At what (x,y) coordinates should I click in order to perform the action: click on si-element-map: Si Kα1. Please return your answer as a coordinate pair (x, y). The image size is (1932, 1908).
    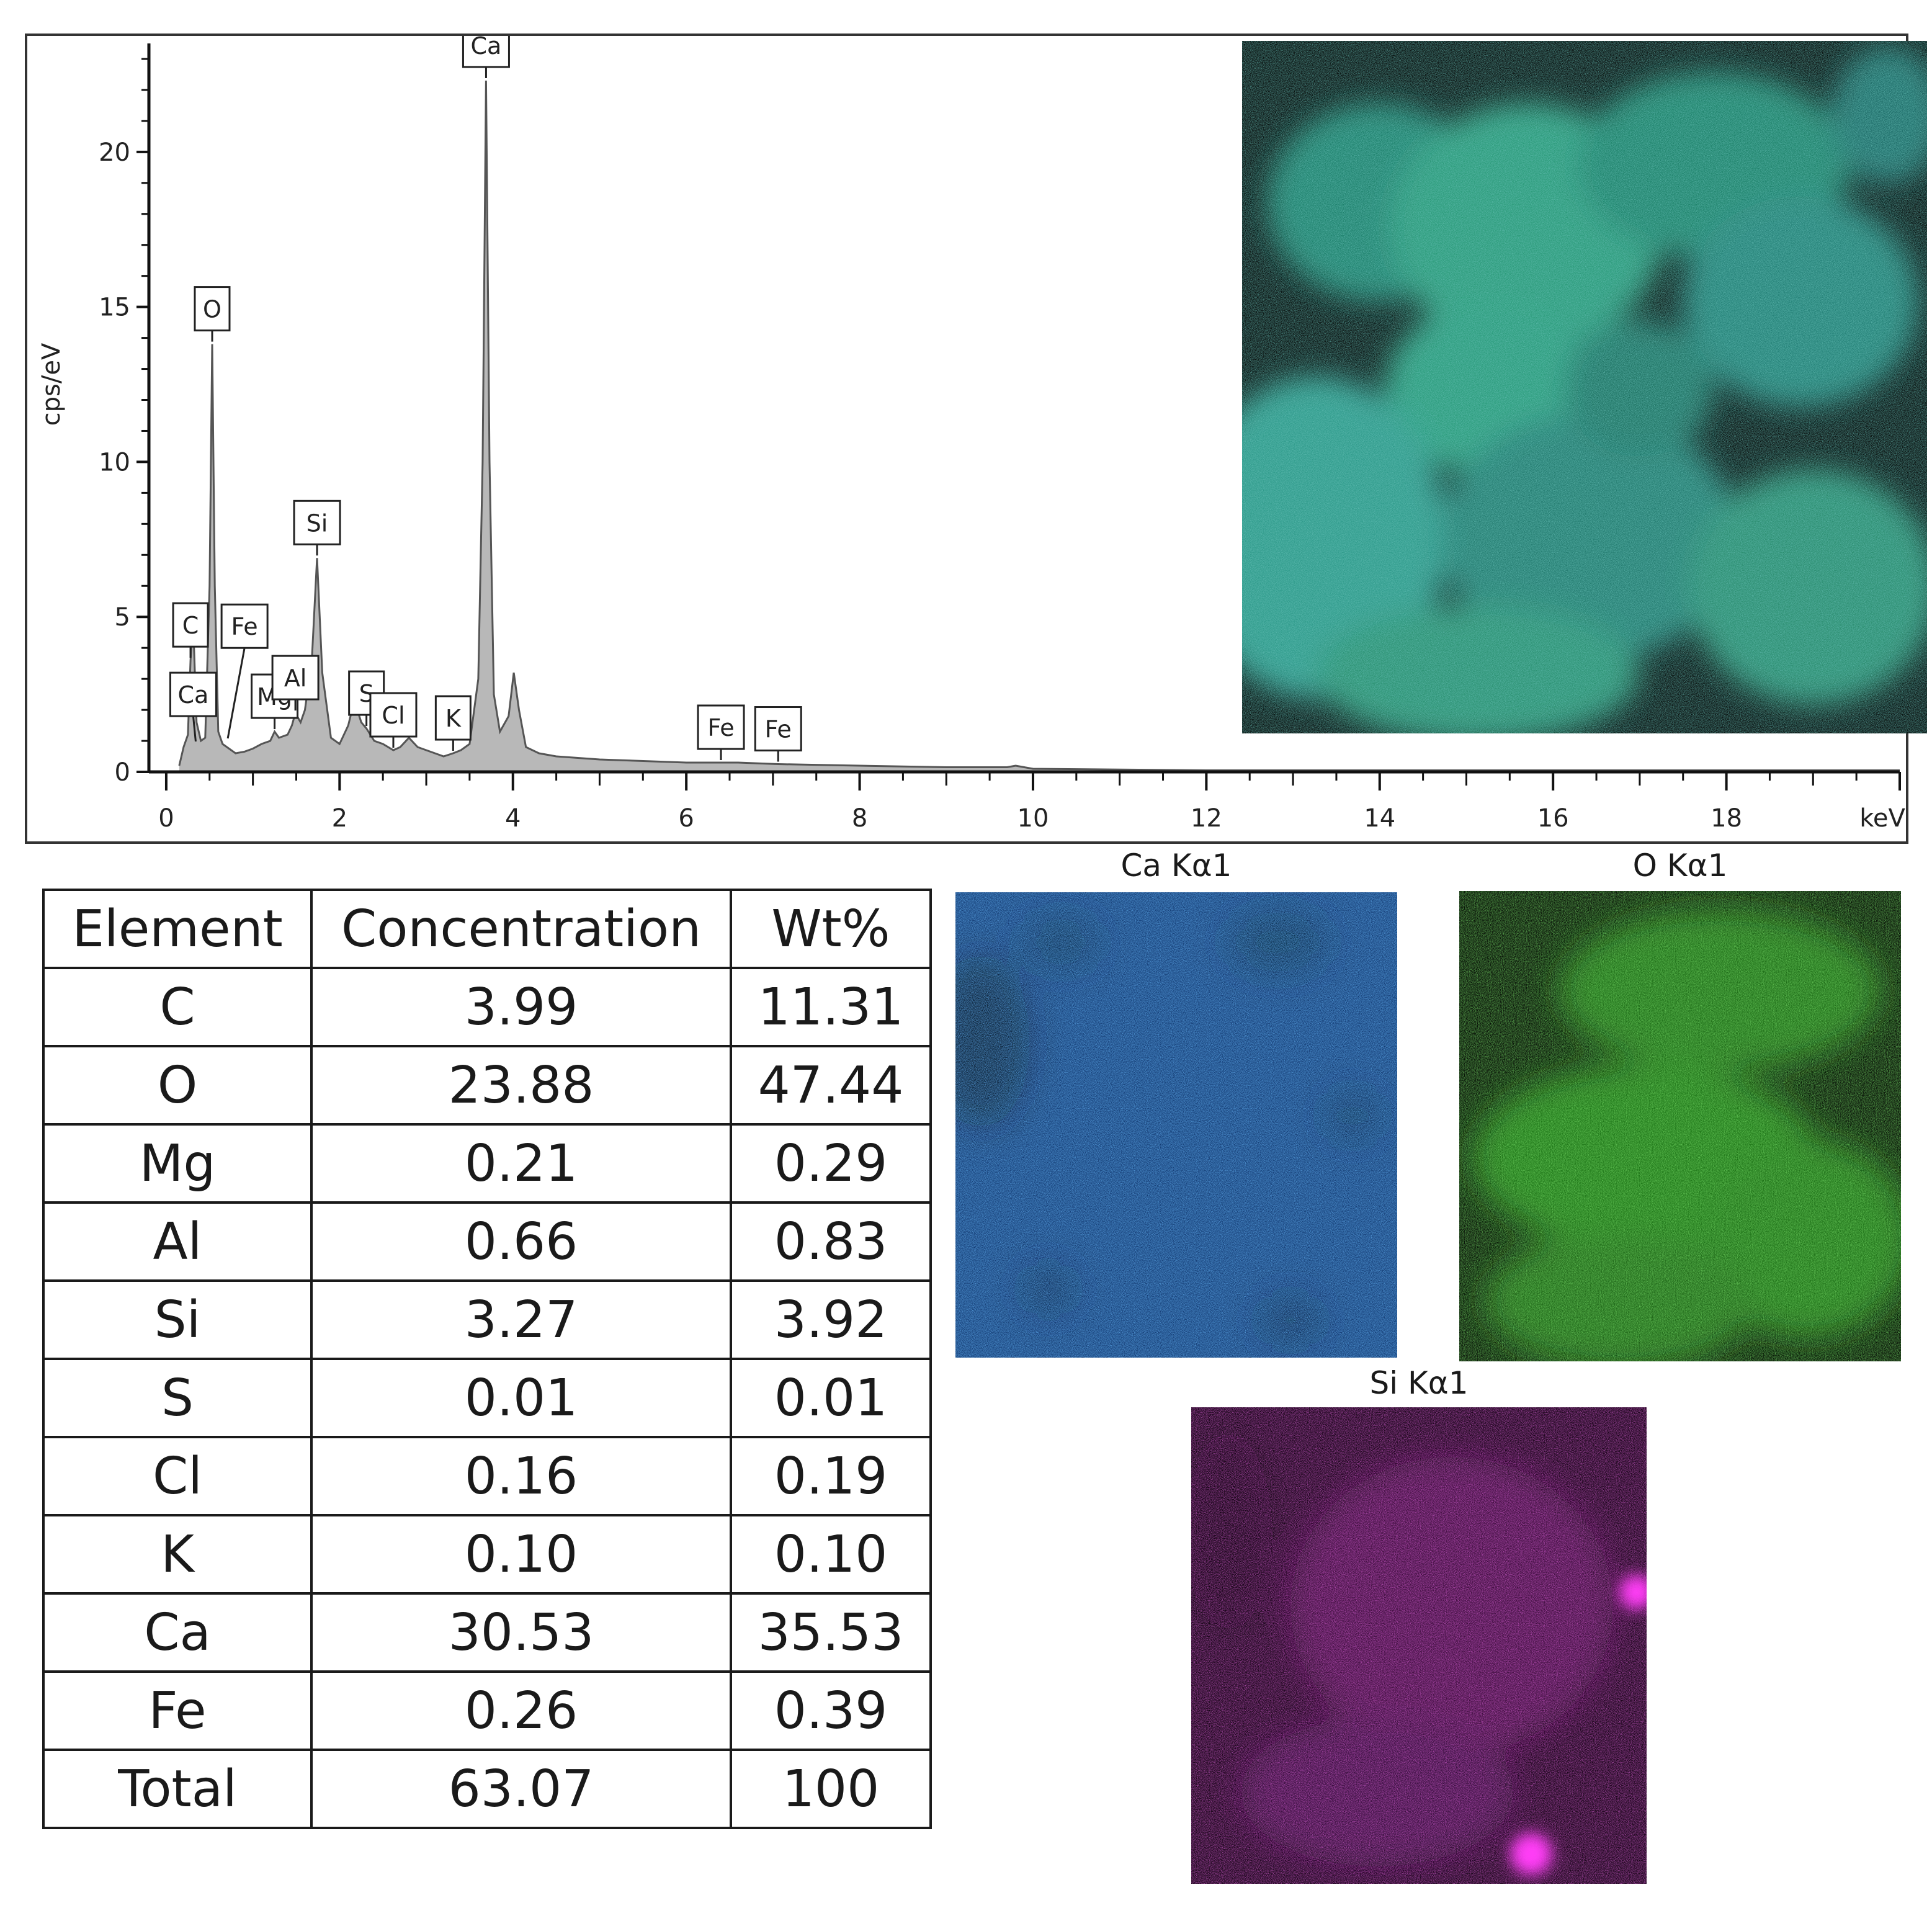
    Looking at the image, I should click on (1419, 1625).